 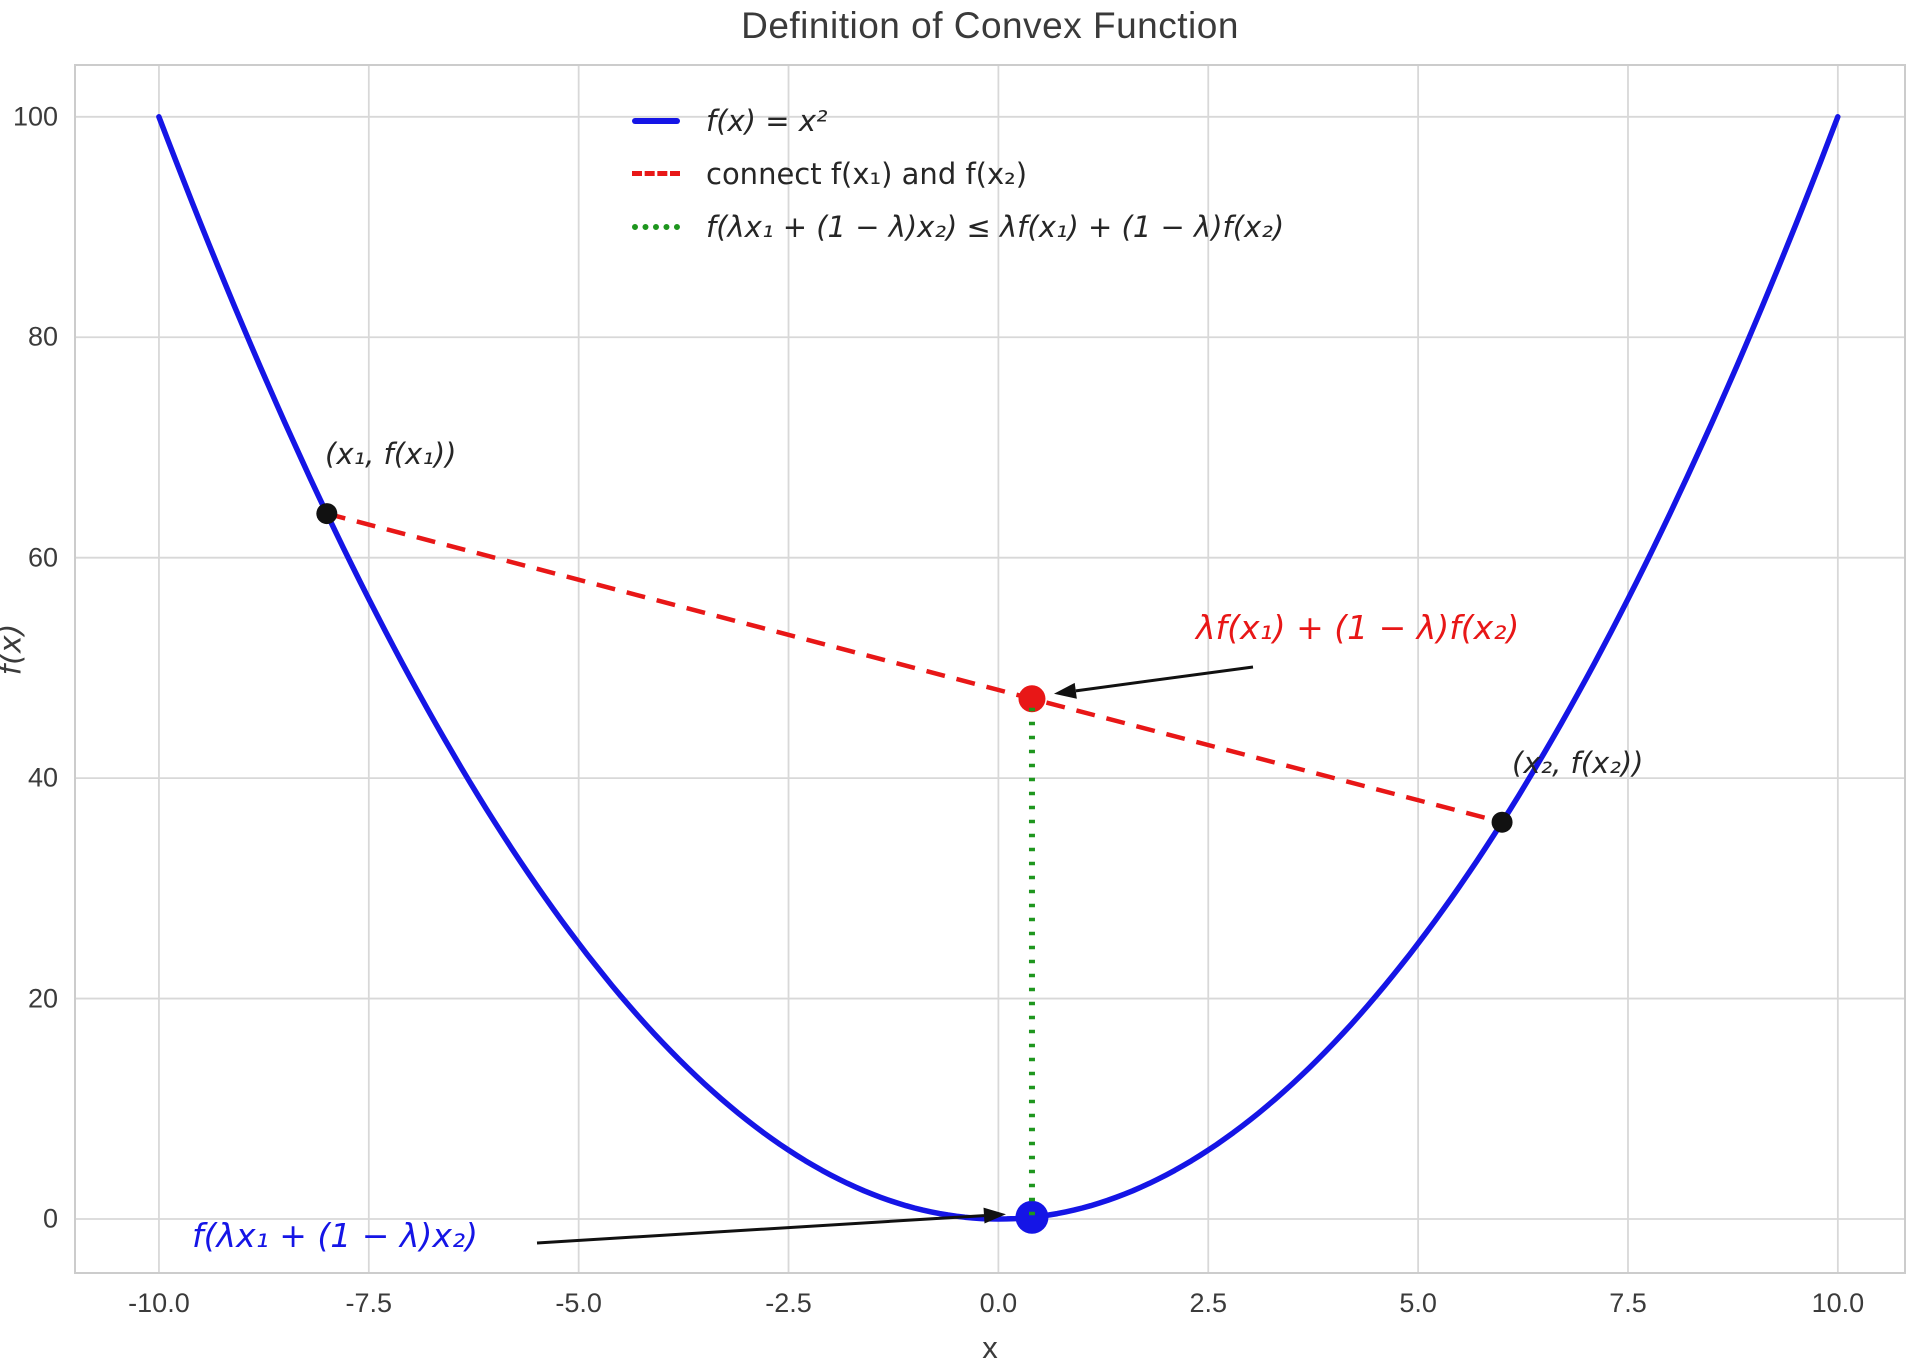 What do you see at coordinates (760, 1229) in the screenshot?
I see `curve-annotation-arrow-line` at bounding box center [760, 1229].